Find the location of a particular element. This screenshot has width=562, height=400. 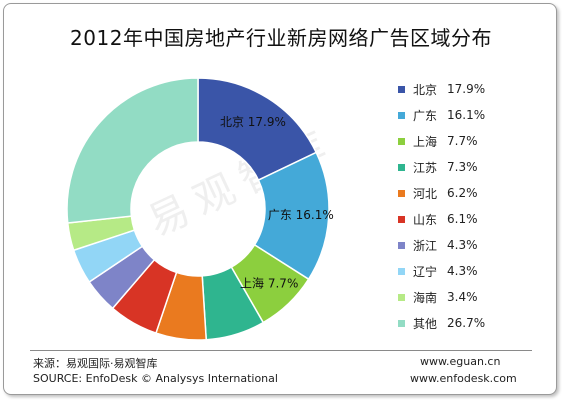

legend-value: 17.9% is located at coordinates (466, 89).